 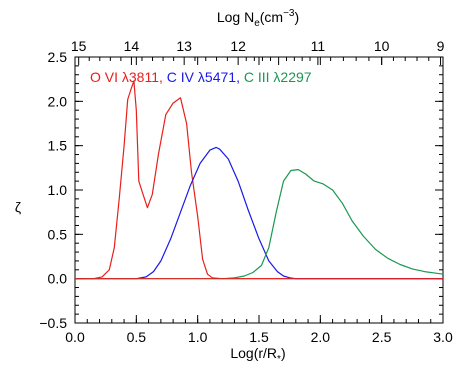 What do you see at coordinates (58, 101) in the screenshot?
I see `y-tick-label: 2.0` at bounding box center [58, 101].